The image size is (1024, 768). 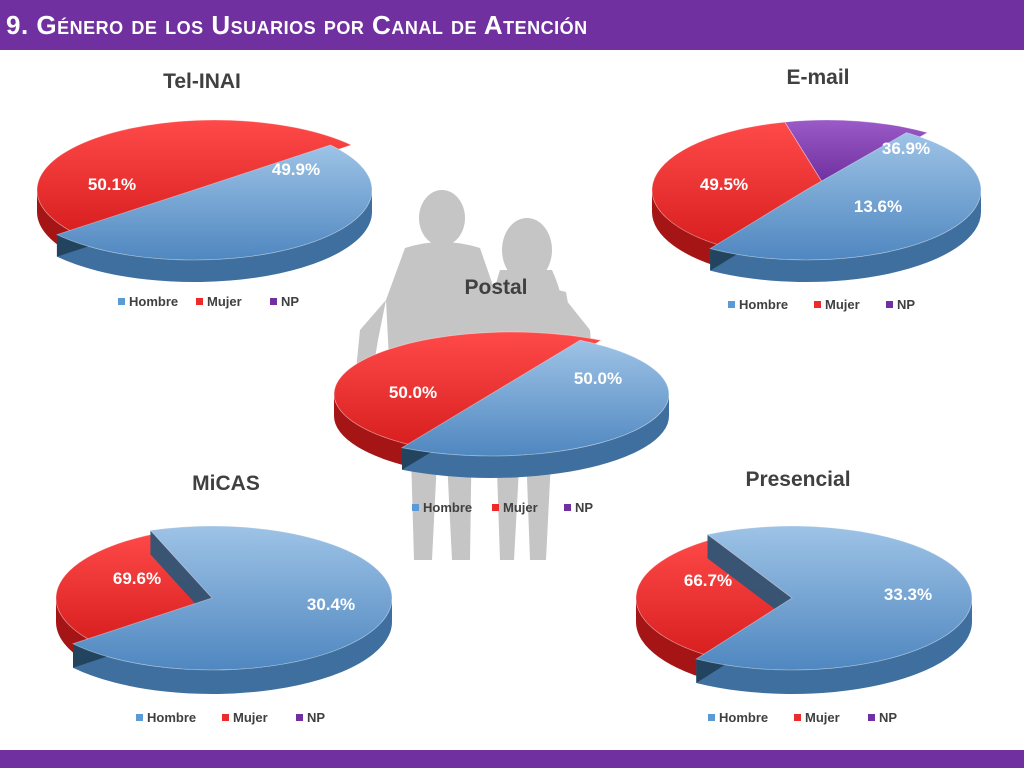 I want to click on data-label-np: 13.6%, so click(x=878, y=206).